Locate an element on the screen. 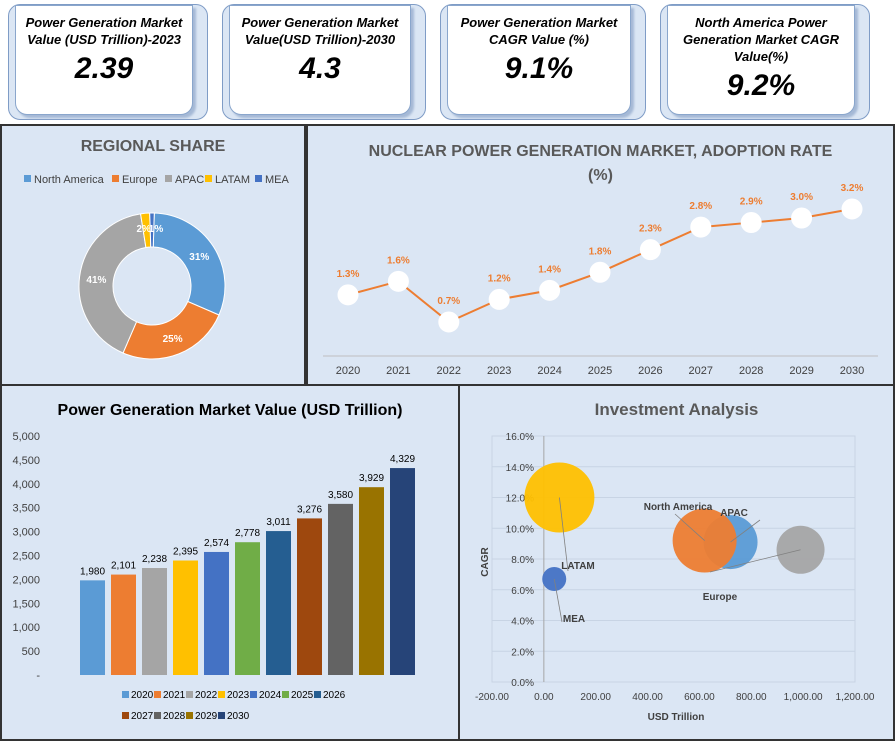 The height and width of the screenshot is (741, 895). bubble-label: North America is located at coordinates (678, 507).